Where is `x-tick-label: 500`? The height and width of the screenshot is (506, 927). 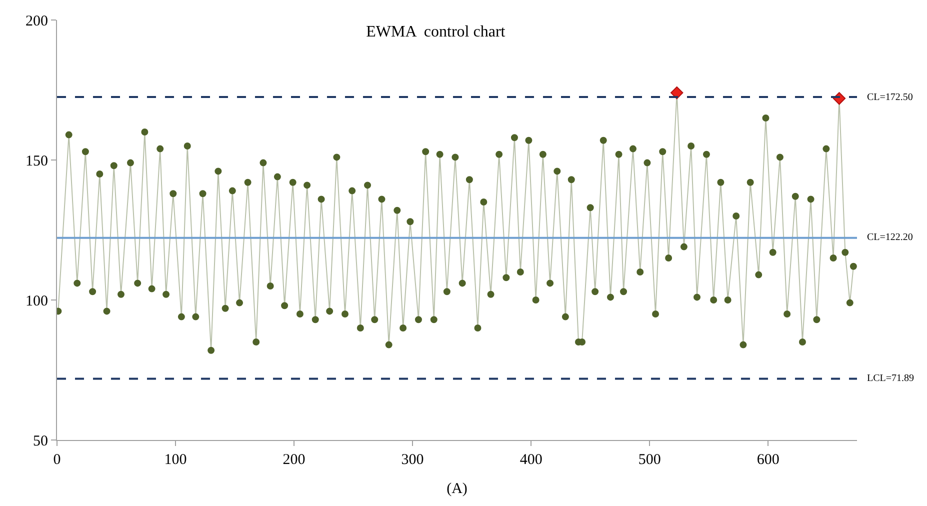 x-tick-label: 500 is located at coordinates (649, 460).